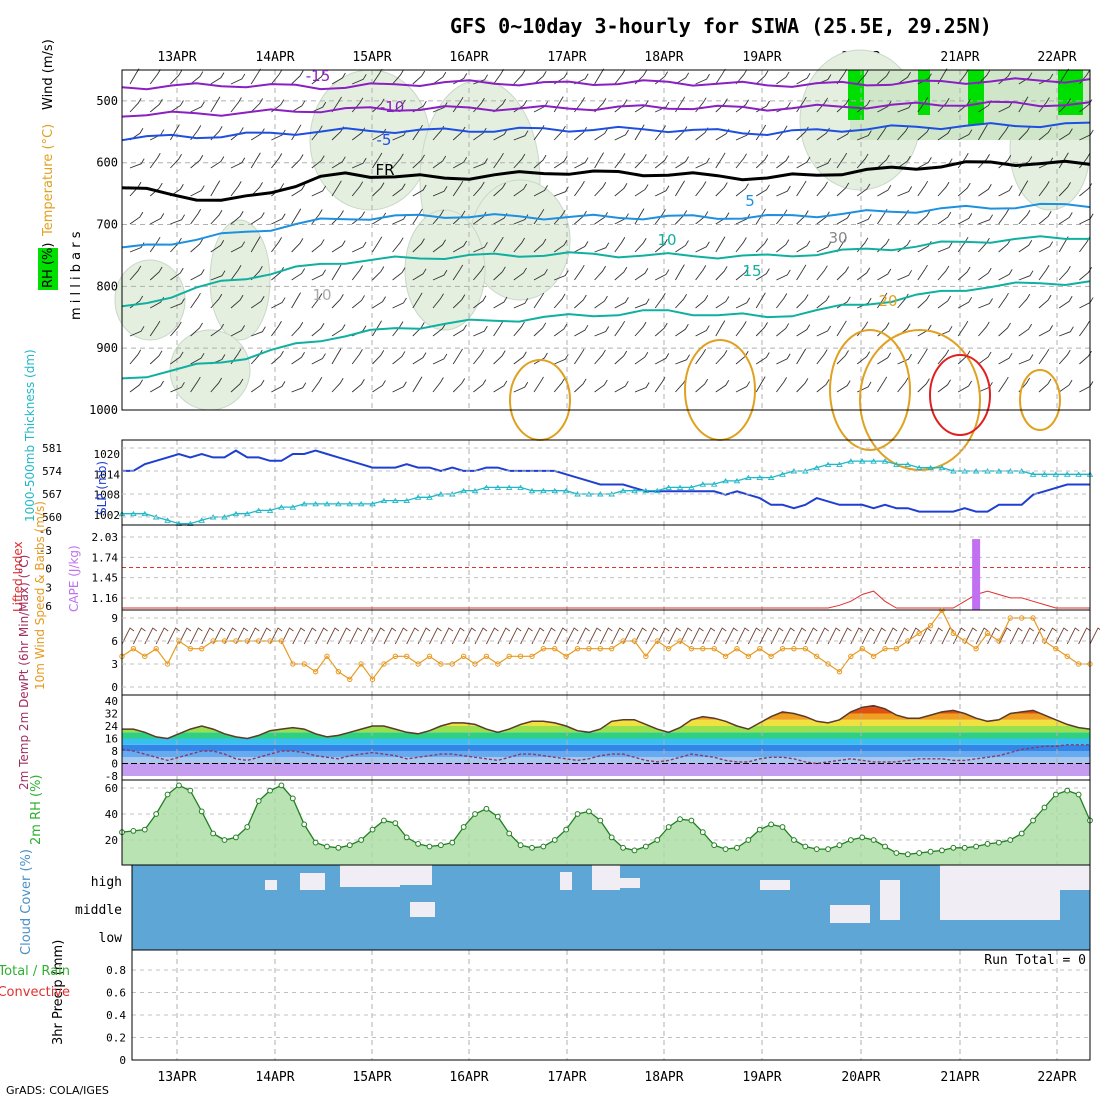 The width and height of the screenshot is (1100, 1100). What do you see at coordinates (35, 971) in the screenshot?
I see `precip-total-label: Total / Rain` at bounding box center [35, 971].